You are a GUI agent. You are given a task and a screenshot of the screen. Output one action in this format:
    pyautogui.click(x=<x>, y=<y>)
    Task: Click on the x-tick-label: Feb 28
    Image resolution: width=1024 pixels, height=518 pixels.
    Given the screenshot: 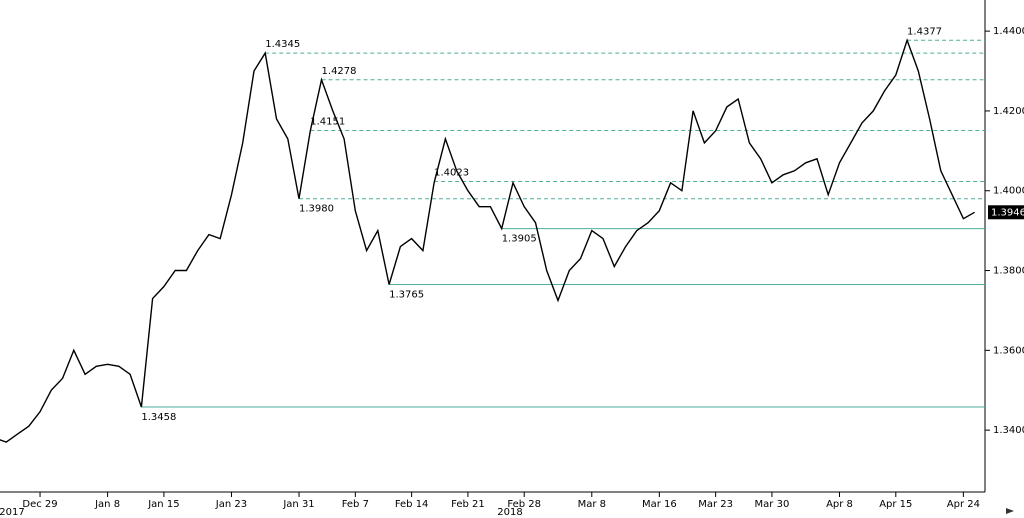 What is the action you would take?
    pyautogui.click(x=524, y=504)
    